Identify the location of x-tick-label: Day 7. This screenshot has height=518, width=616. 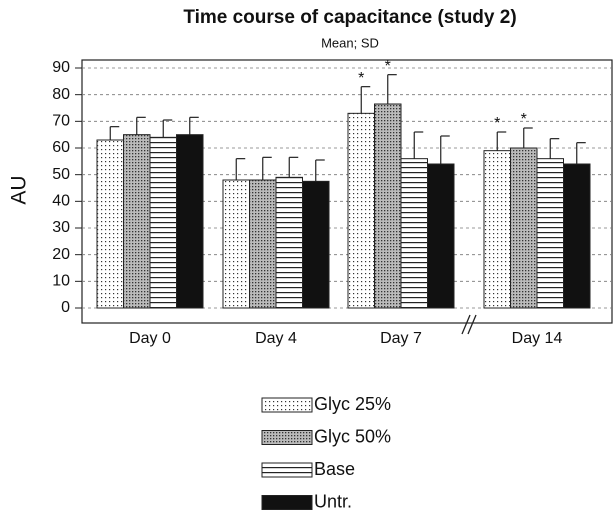
(401, 338).